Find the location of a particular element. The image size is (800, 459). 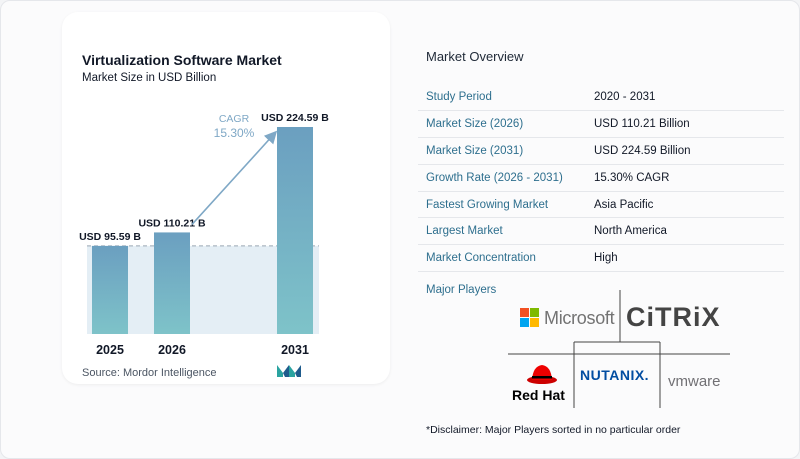

cagr-value: 15.30% is located at coordinates (234, 133).